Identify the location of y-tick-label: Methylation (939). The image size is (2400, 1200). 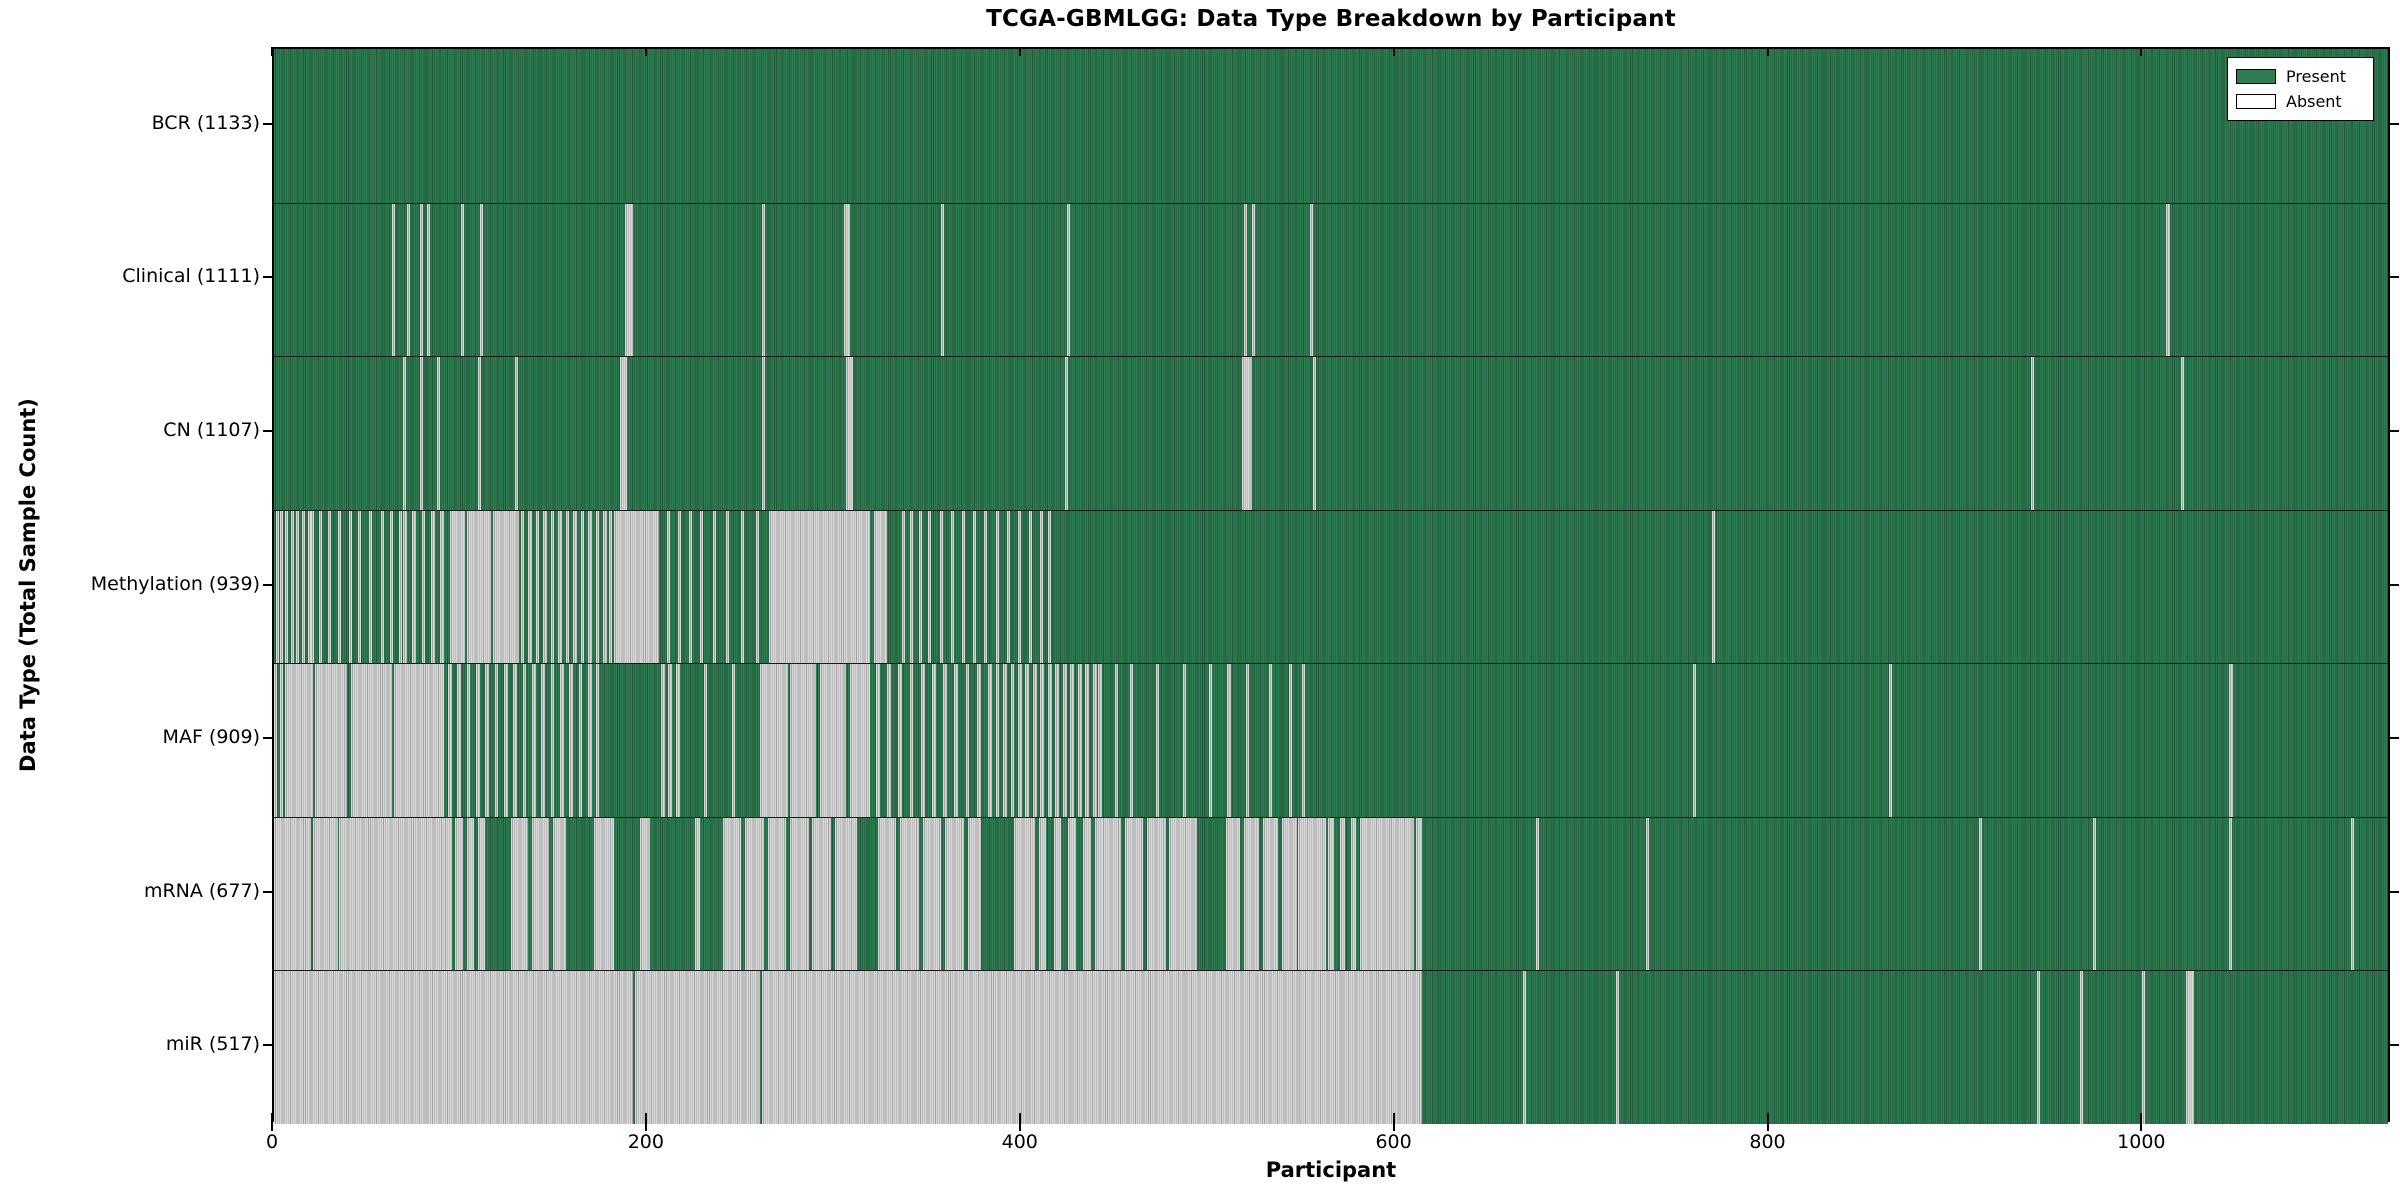
(175, 583).